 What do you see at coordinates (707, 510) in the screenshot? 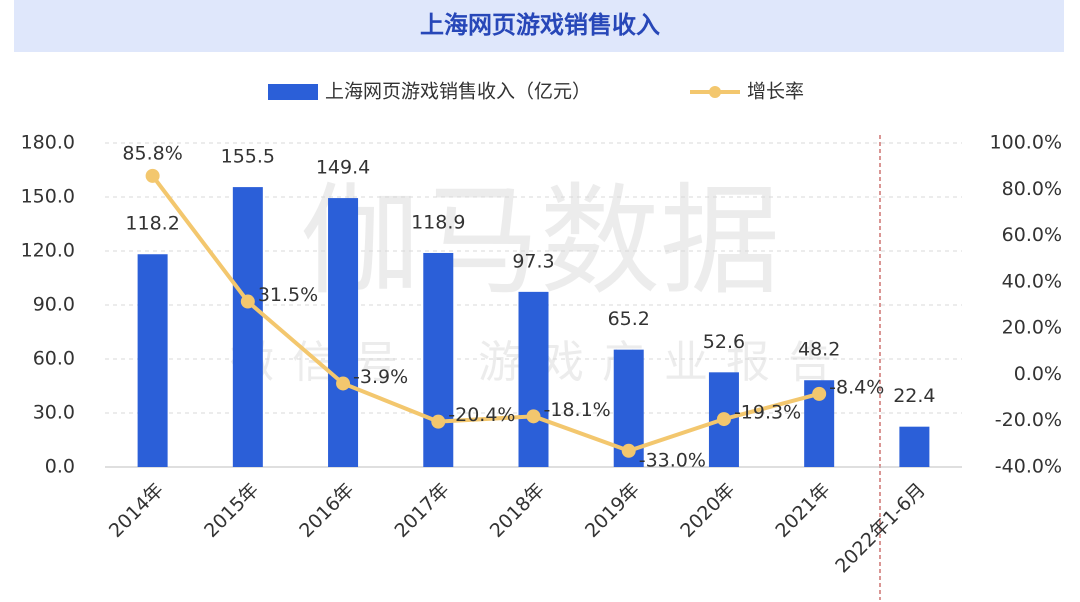
I see `x-tick-label: 2020年` at bounding box center [707, 510].